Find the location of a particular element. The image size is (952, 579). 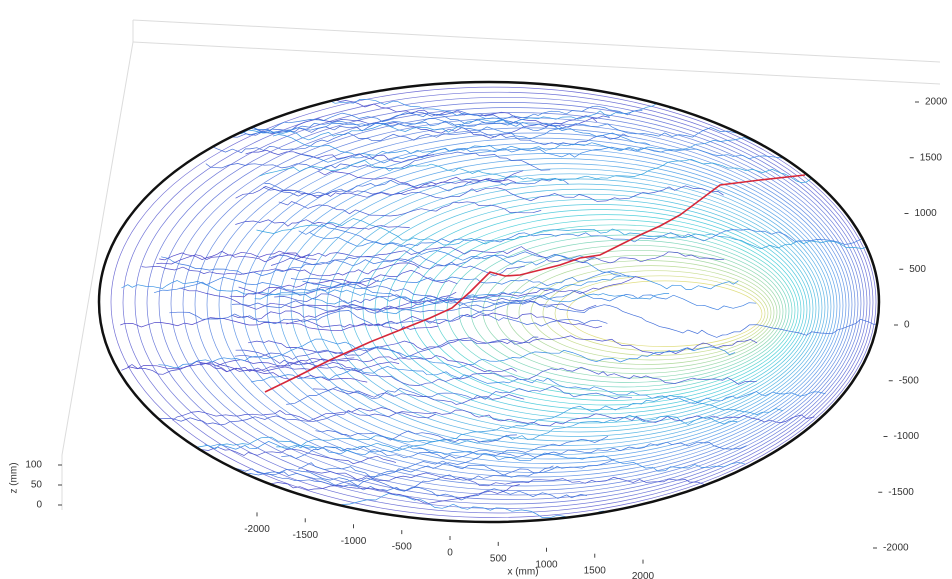

z-tick-label: 0 is located at coordinates (39, 505).